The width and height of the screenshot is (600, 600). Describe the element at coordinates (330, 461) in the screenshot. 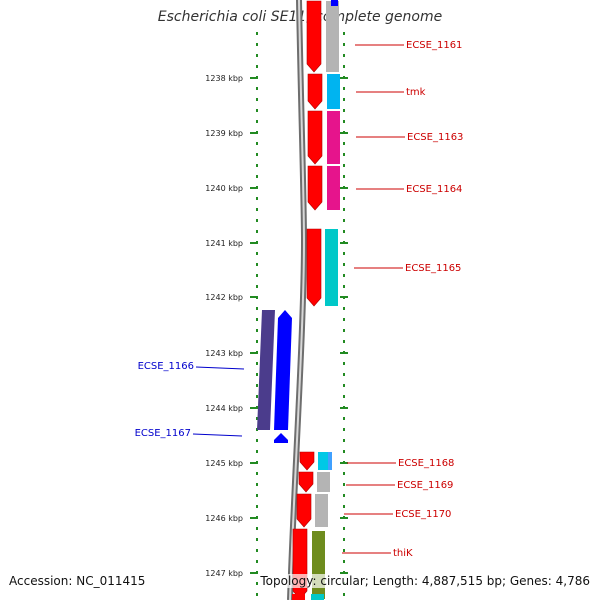

I see `cog-block-stripe` at that location.